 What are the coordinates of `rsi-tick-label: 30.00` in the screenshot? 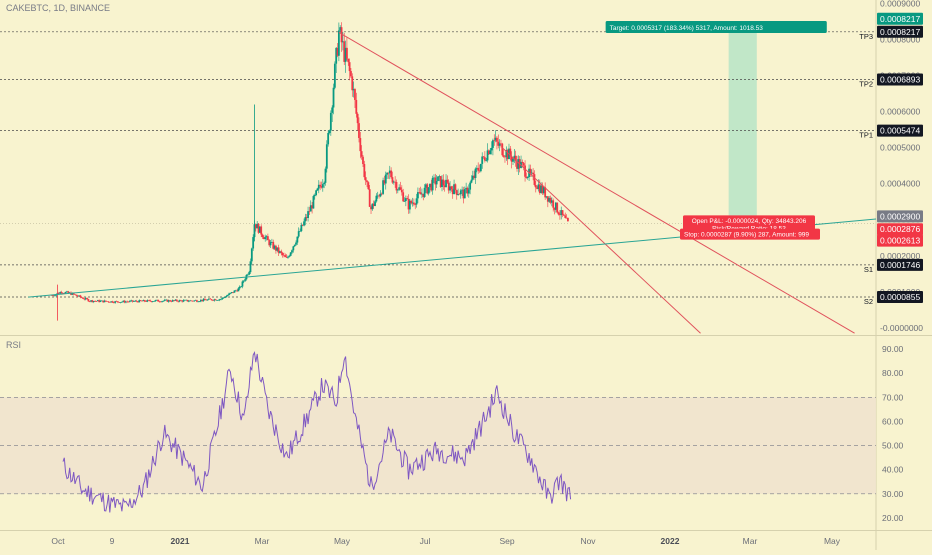 It's located at (893, 494).